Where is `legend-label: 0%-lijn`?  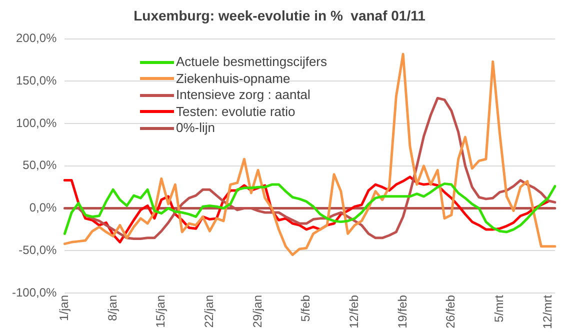
legend-label: 0%-lijn is located at coordinates (196, 128).